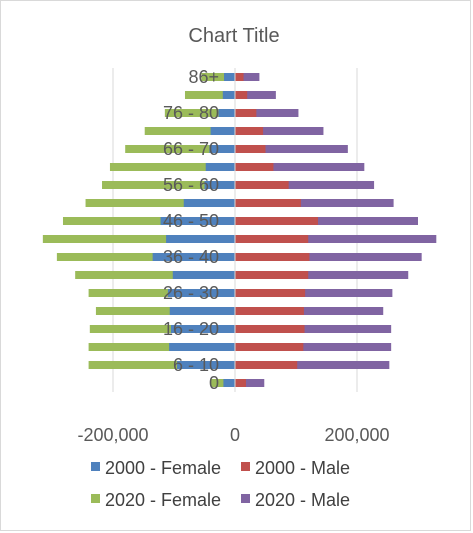 The height and width of the screenshot is (533, 473). I want to click on category-label-26-30: 26 - 30, so click(191, 293).